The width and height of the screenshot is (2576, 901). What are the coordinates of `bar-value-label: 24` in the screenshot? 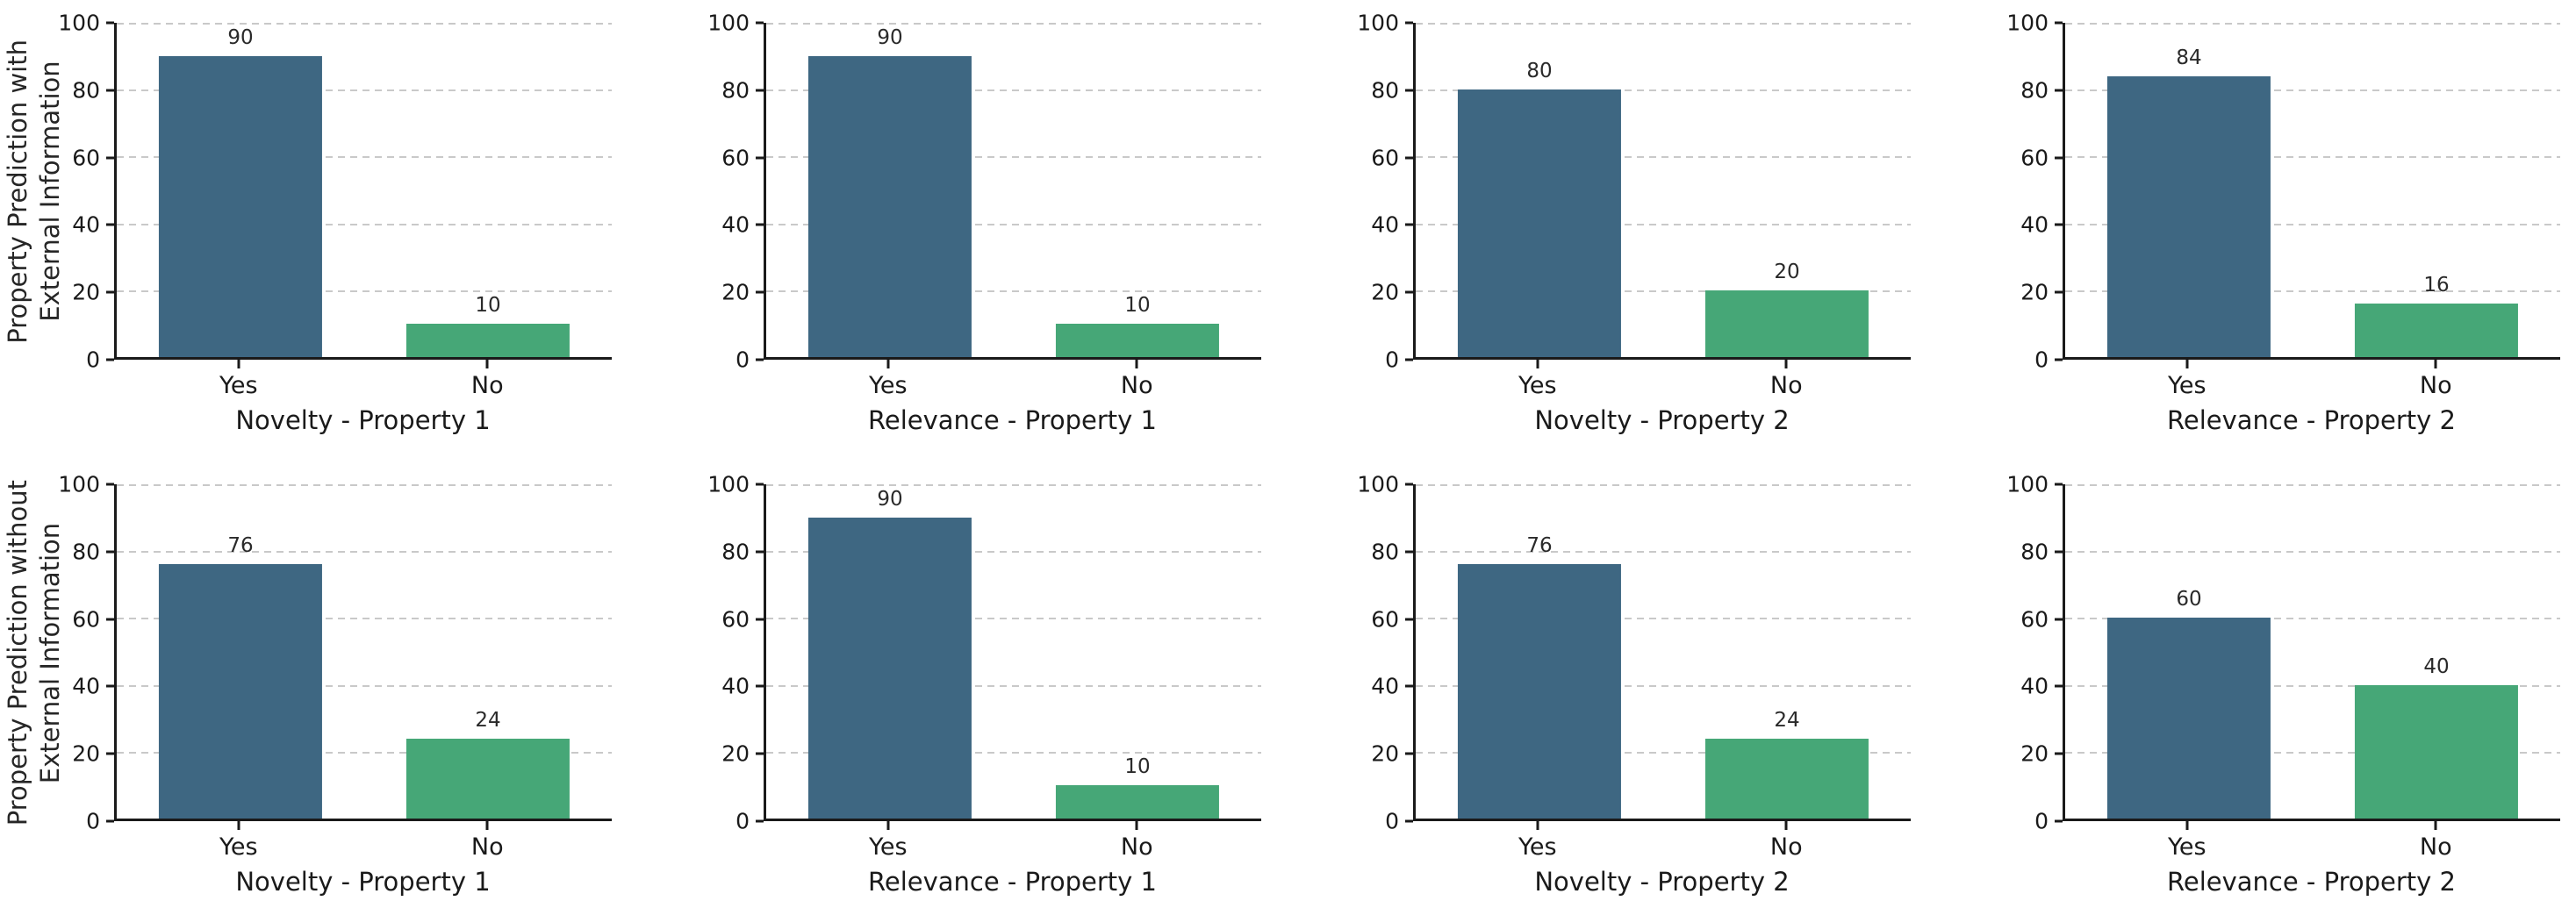 It's located at (1787, 720).